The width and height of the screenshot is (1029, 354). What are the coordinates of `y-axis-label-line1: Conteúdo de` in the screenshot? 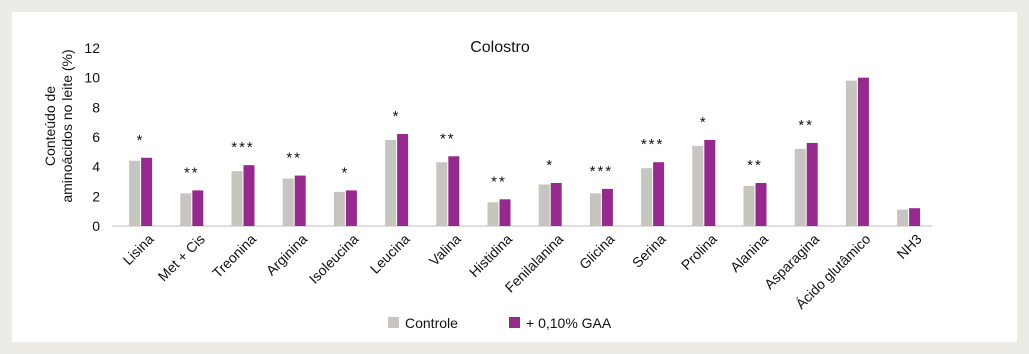 It's located at (50, 126).